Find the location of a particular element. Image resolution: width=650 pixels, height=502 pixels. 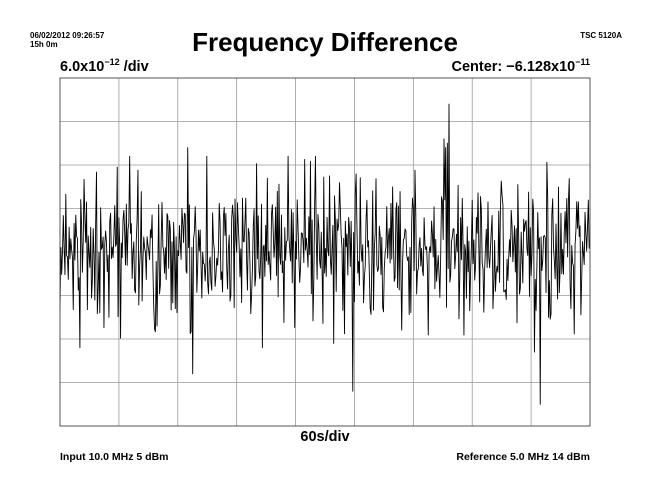

date-time-stamp: 06/02/2012 09:26:57 is located at coordinates (67, 35).